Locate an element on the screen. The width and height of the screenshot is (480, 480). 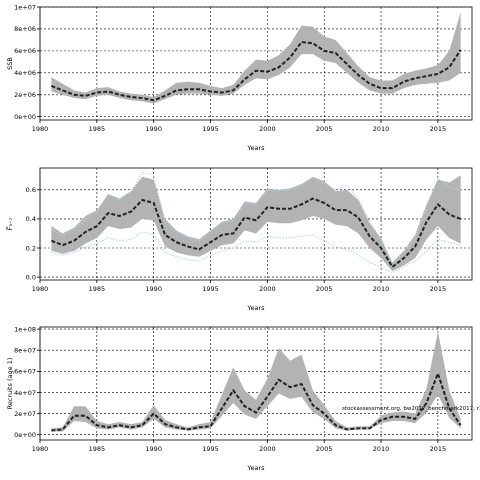
y-axis-label: Recruits (age 1) is located at coordinates (10, 384).